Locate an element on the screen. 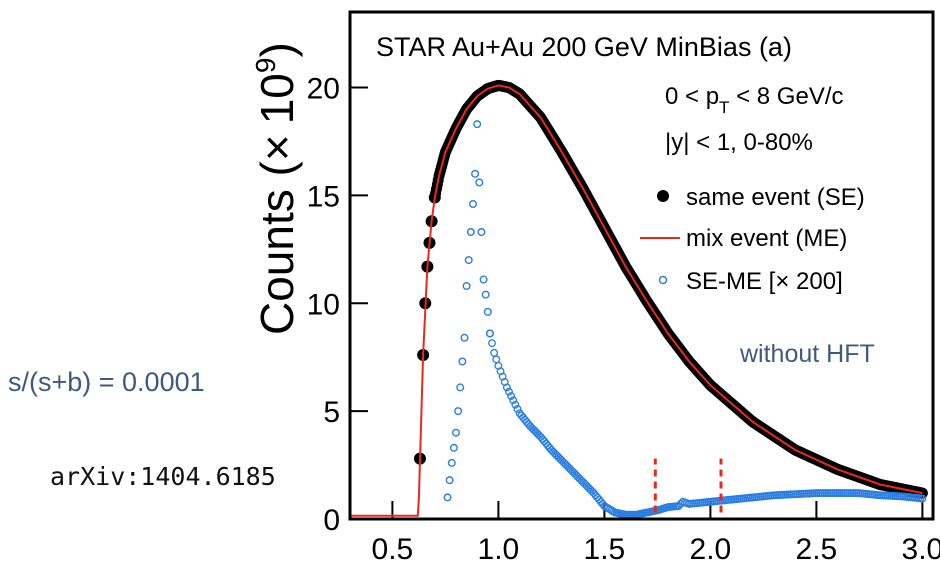 Image resolution: width=940 pixels, height=570 pixels. legend-label-diff: SE-ME [× 200] is located at coordinates (764, 281).